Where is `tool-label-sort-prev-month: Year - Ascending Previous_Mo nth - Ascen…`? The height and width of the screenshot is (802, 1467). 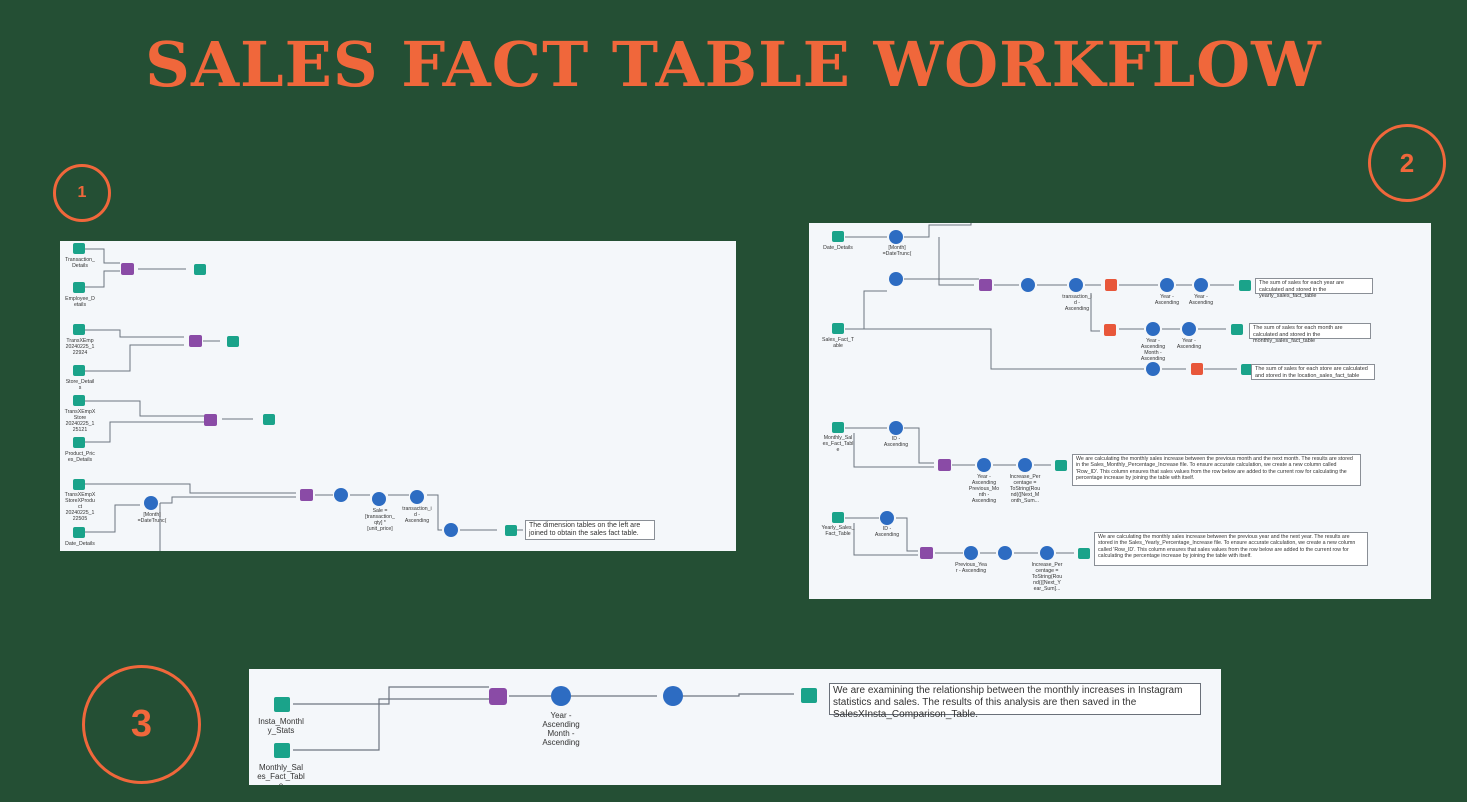
tool-label-sort-prev-month: Year - Ascending Previous_Mo nth - Ascen… is located at coordinates (984, 489).